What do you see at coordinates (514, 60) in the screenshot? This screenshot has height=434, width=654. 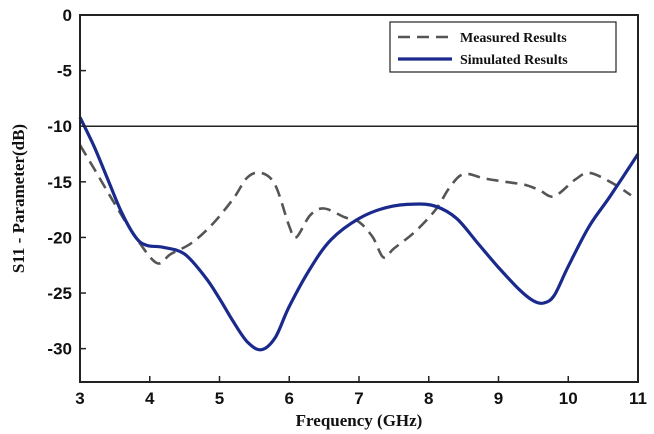 I see `legend-label-simulated: Simulated Results` at bounding box center [514, 60].